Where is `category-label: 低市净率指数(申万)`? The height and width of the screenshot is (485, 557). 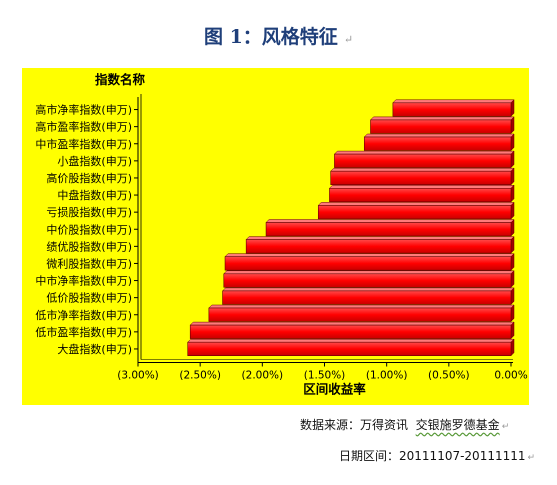
category-label: 低市净率指数(申万) is located at coordinates (83, 315).